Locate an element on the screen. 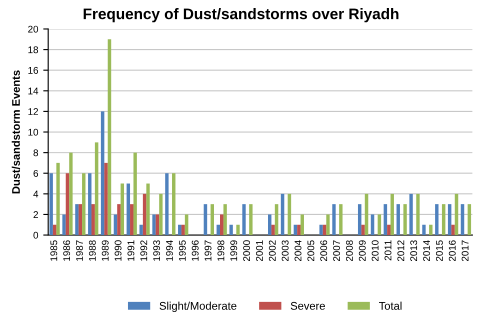 The height and width of the screenshot is (322, 482). x-tick-label: 1985 is located at coordinates (54, 250).